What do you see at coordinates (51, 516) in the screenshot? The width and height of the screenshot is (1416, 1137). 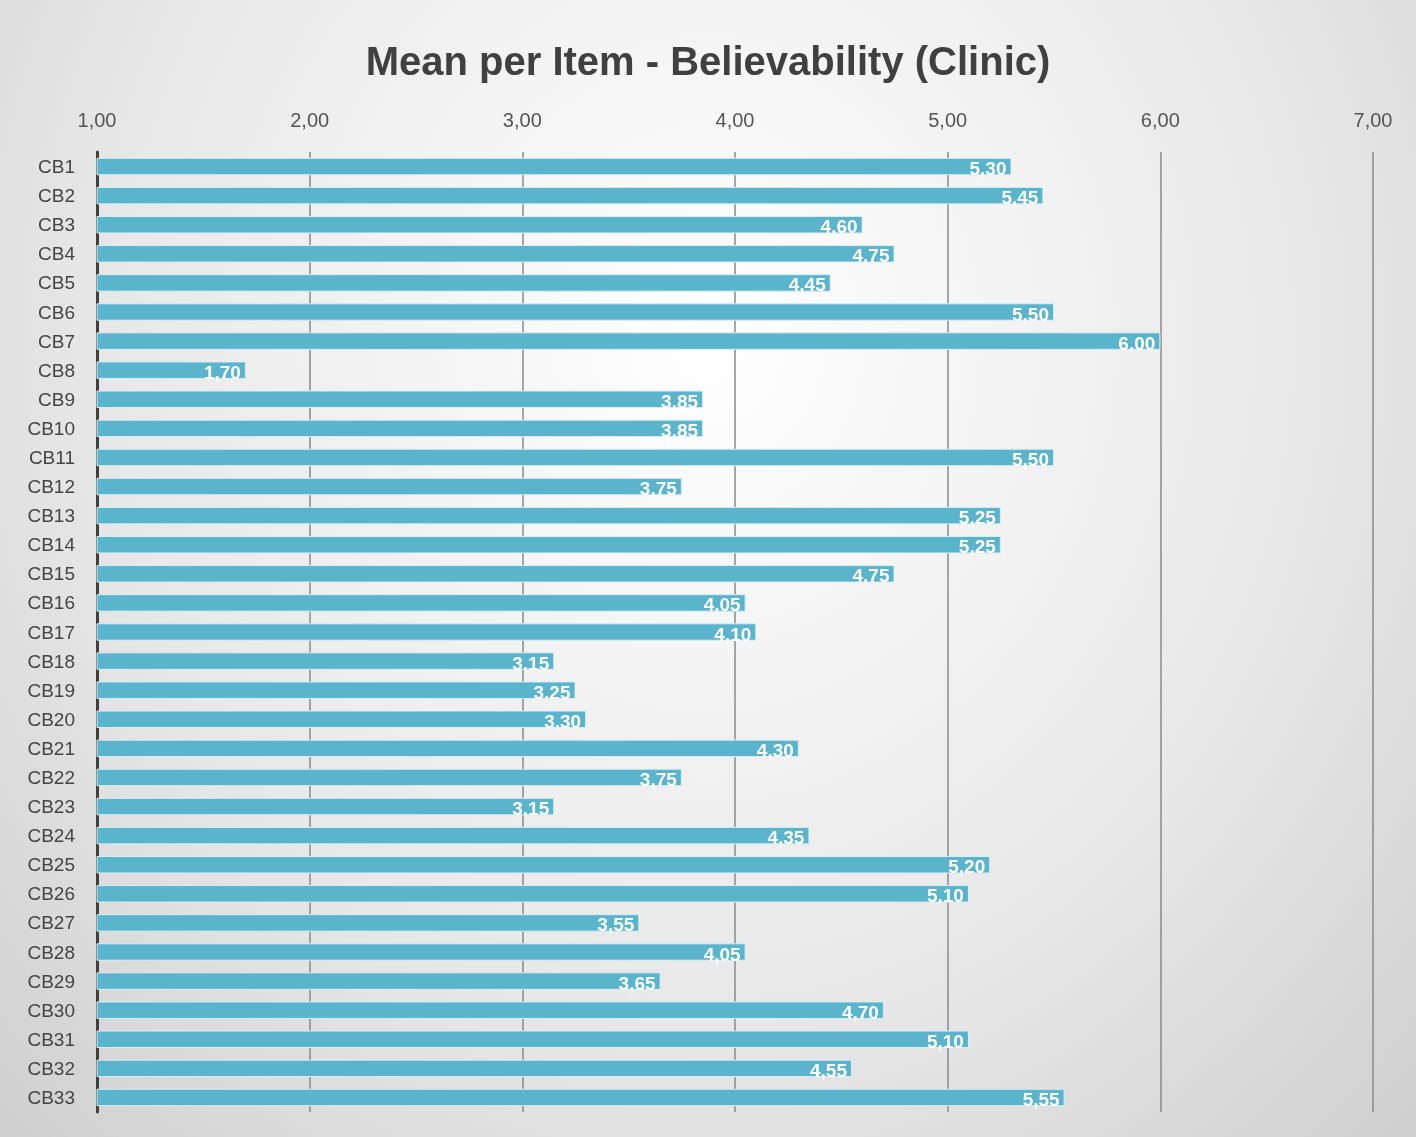 I see `y-tick-label: CB13` at bounding box center [51, 516].